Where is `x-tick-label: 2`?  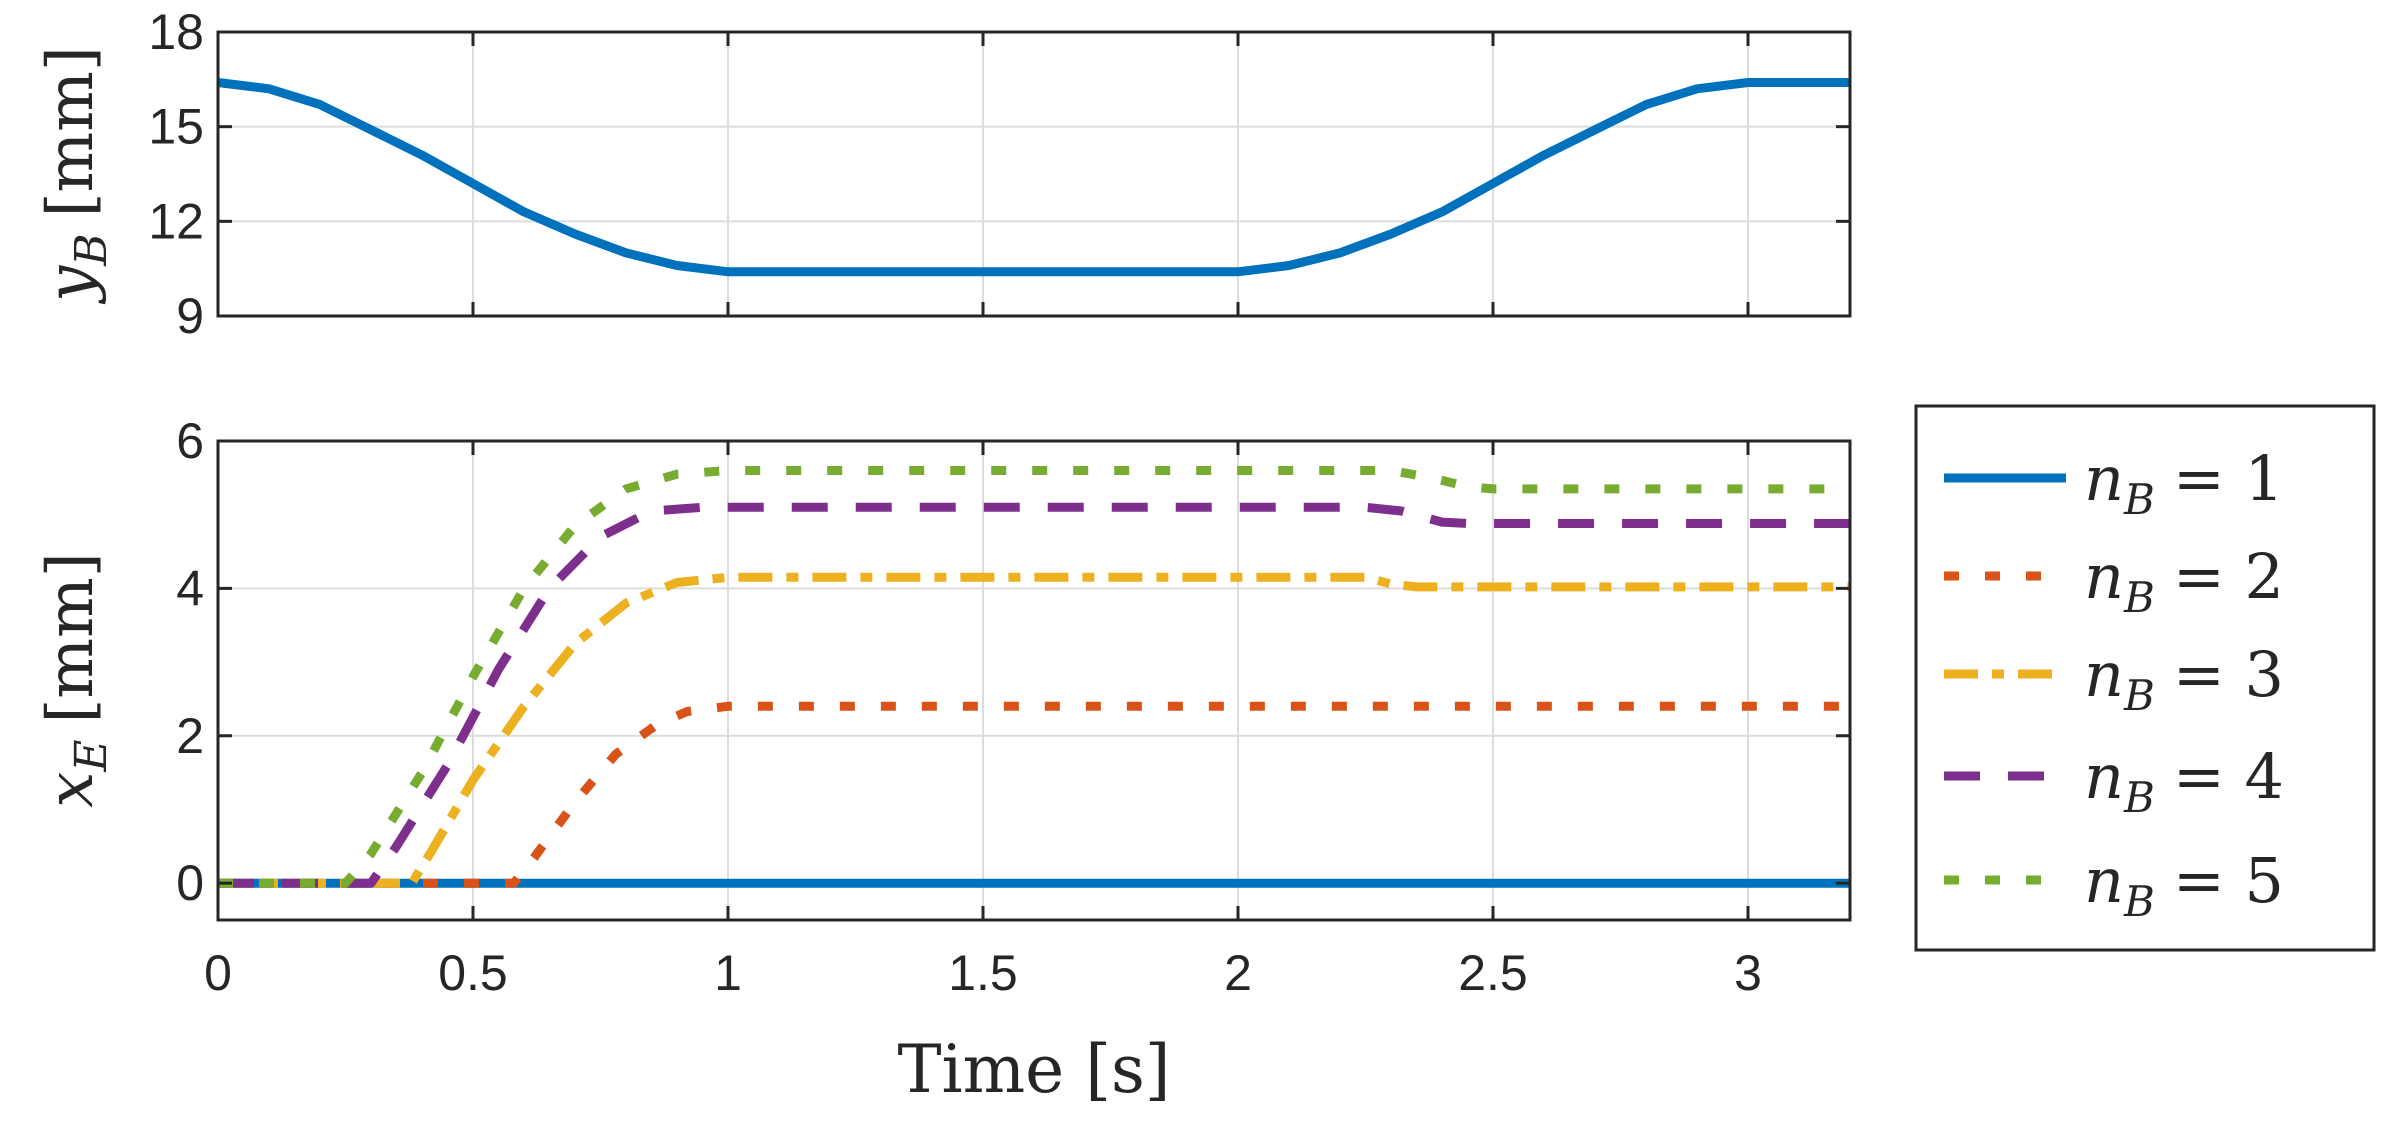 x-tick-label: 2 is located at coordinates (1238, 973).